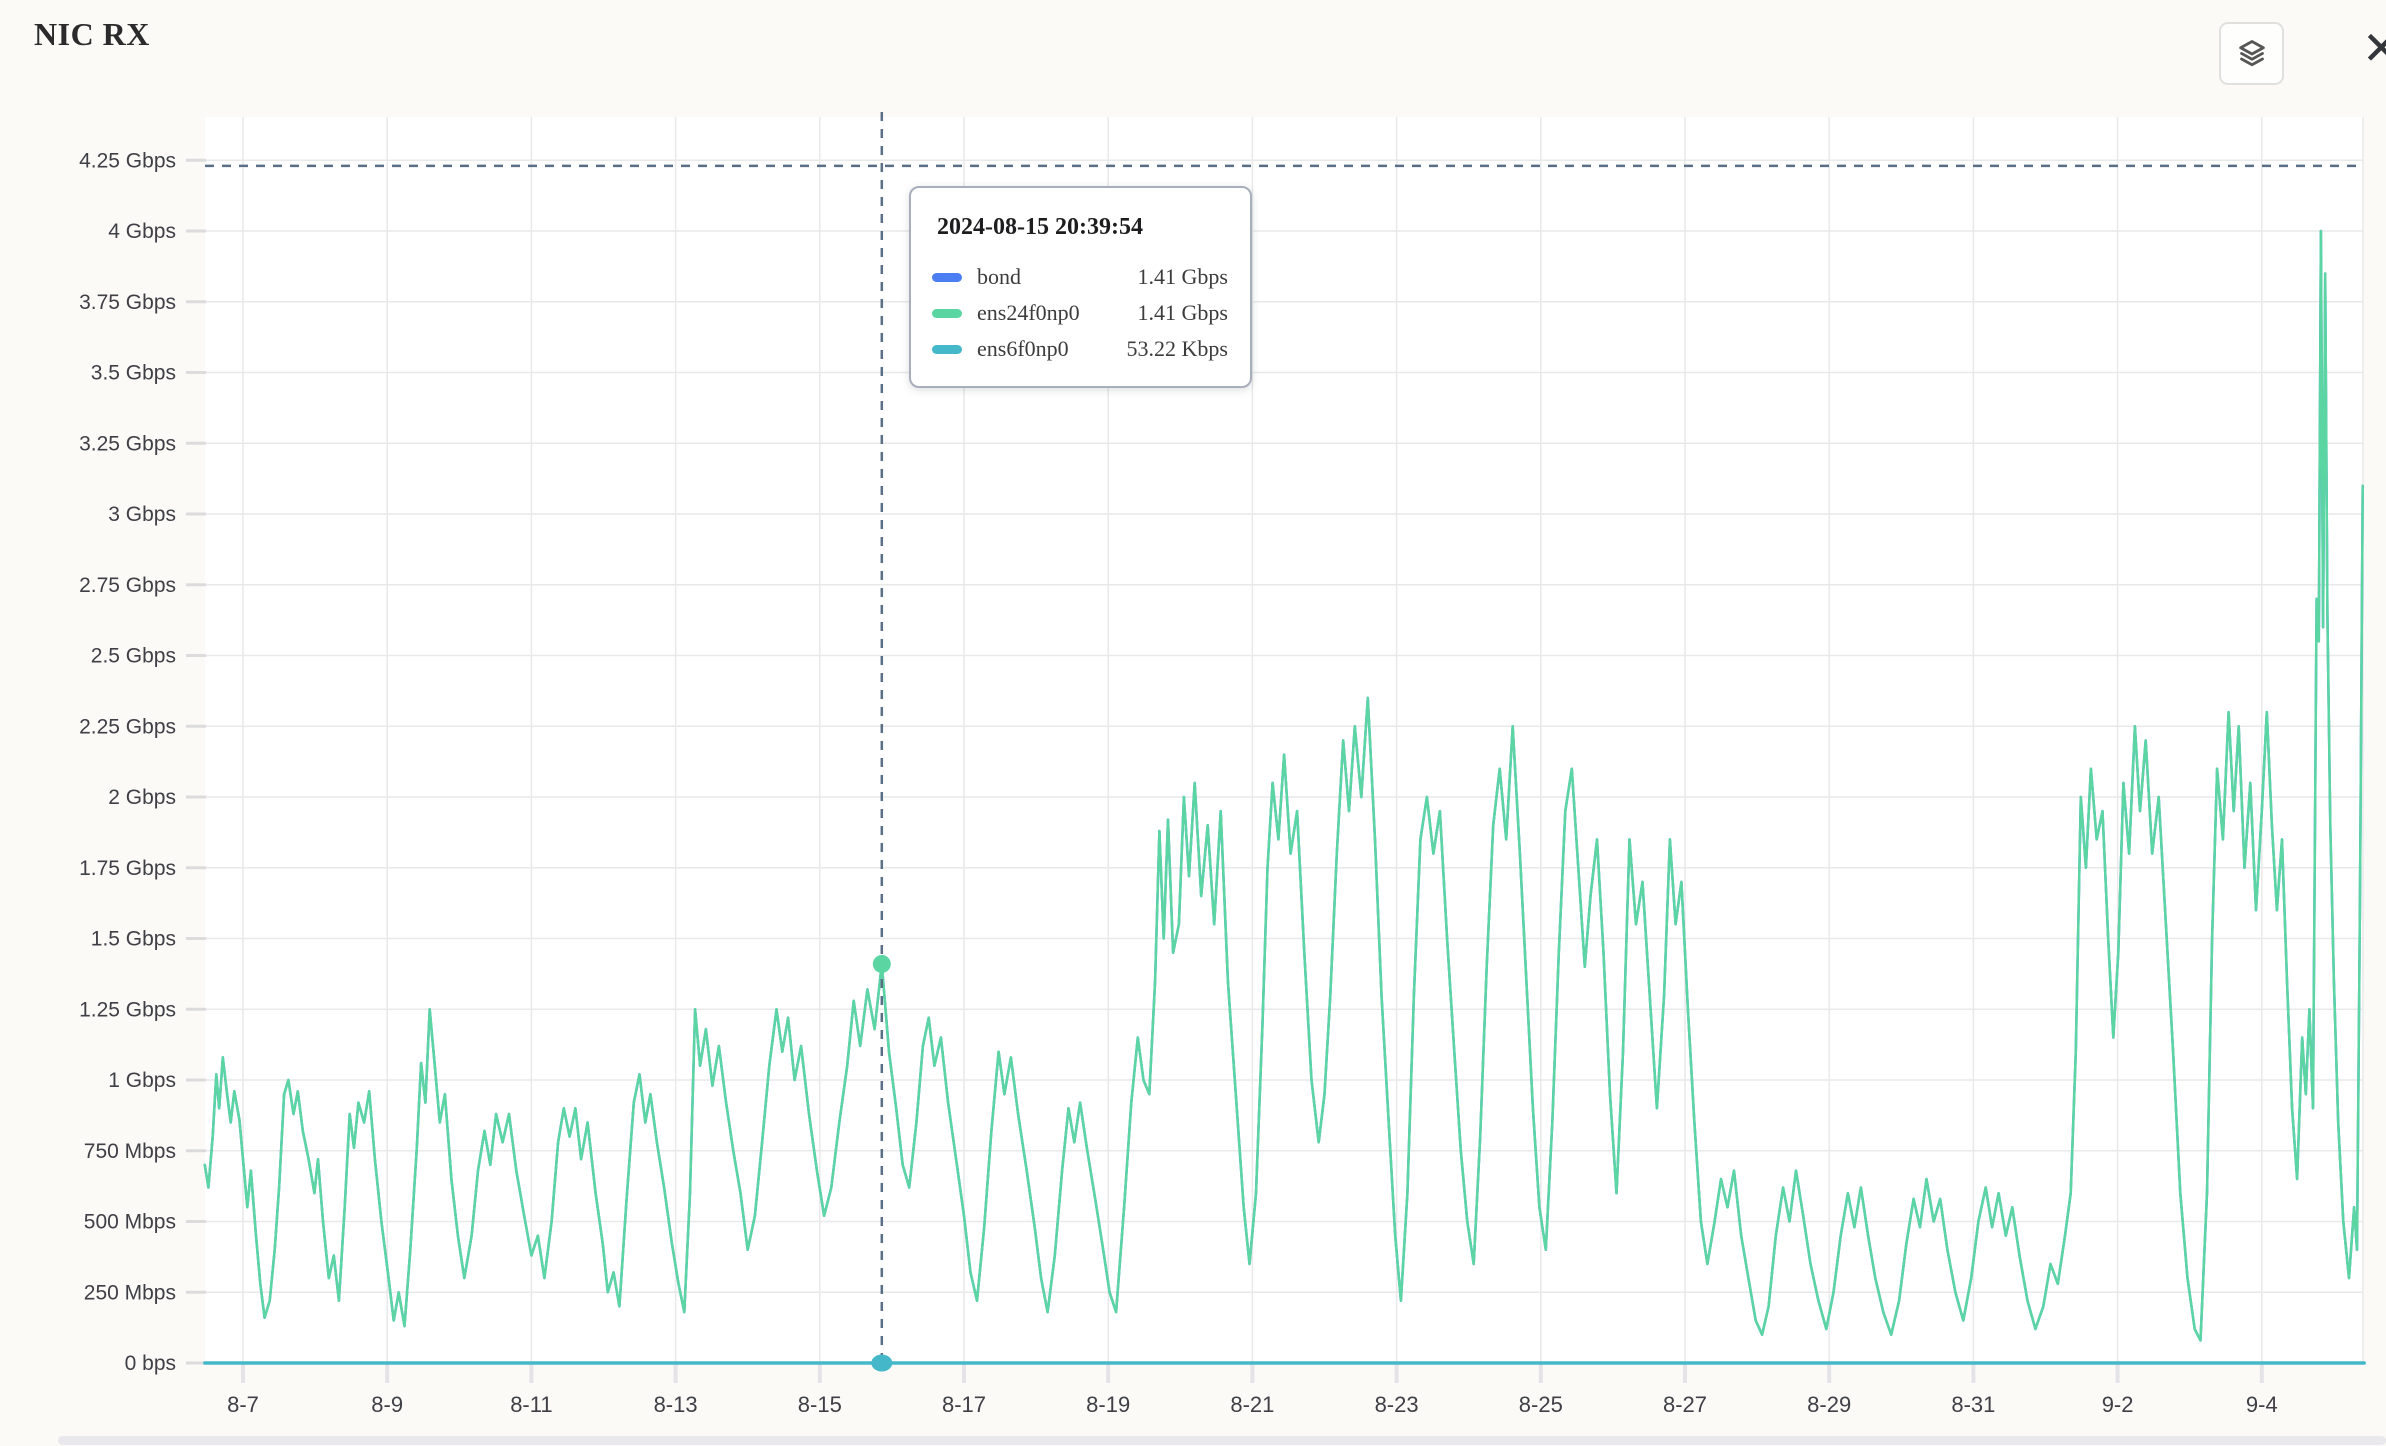 This screenshot has height=1446, width=2386. Describe the element at coordinates (387, 1404) in the screenshot. I see `x-axis-label: 8-9` at that location.